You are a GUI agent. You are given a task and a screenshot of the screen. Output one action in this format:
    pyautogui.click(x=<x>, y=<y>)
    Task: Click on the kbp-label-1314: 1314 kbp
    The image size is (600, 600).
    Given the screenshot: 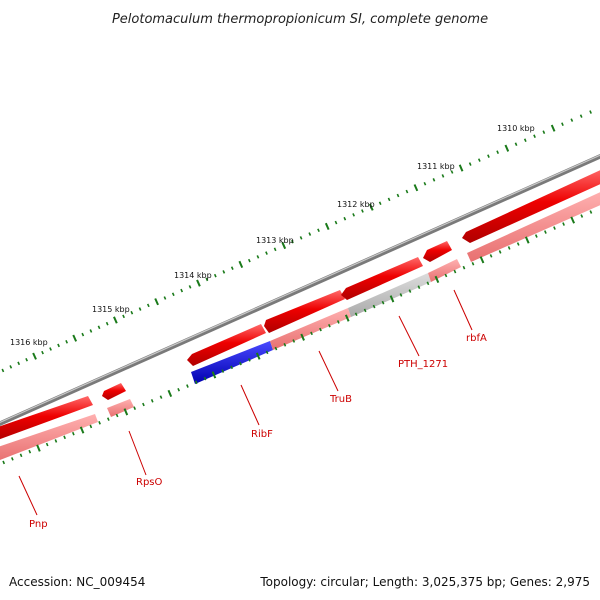 What is the action you would take?
    pyautogui.click(x=193, y=275)
    